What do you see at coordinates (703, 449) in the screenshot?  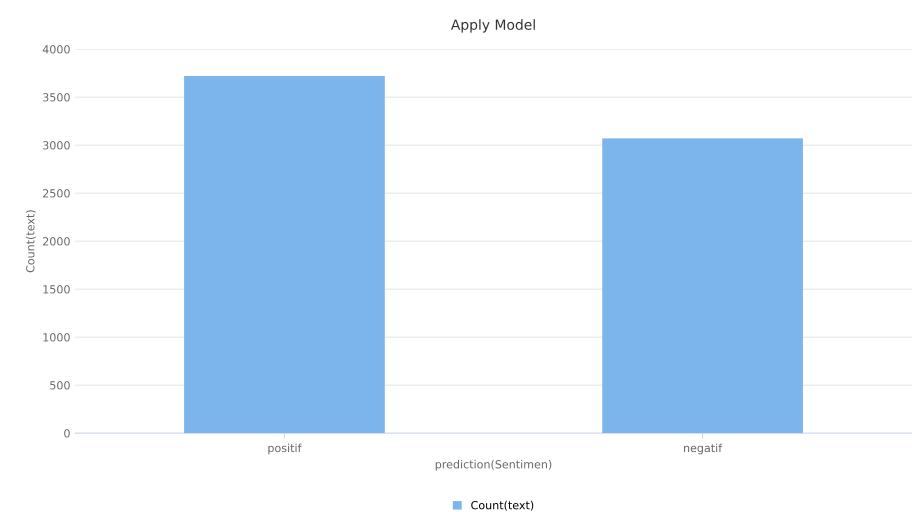 I see `x-tick-label: negatif` at bounding box center [703, 449].